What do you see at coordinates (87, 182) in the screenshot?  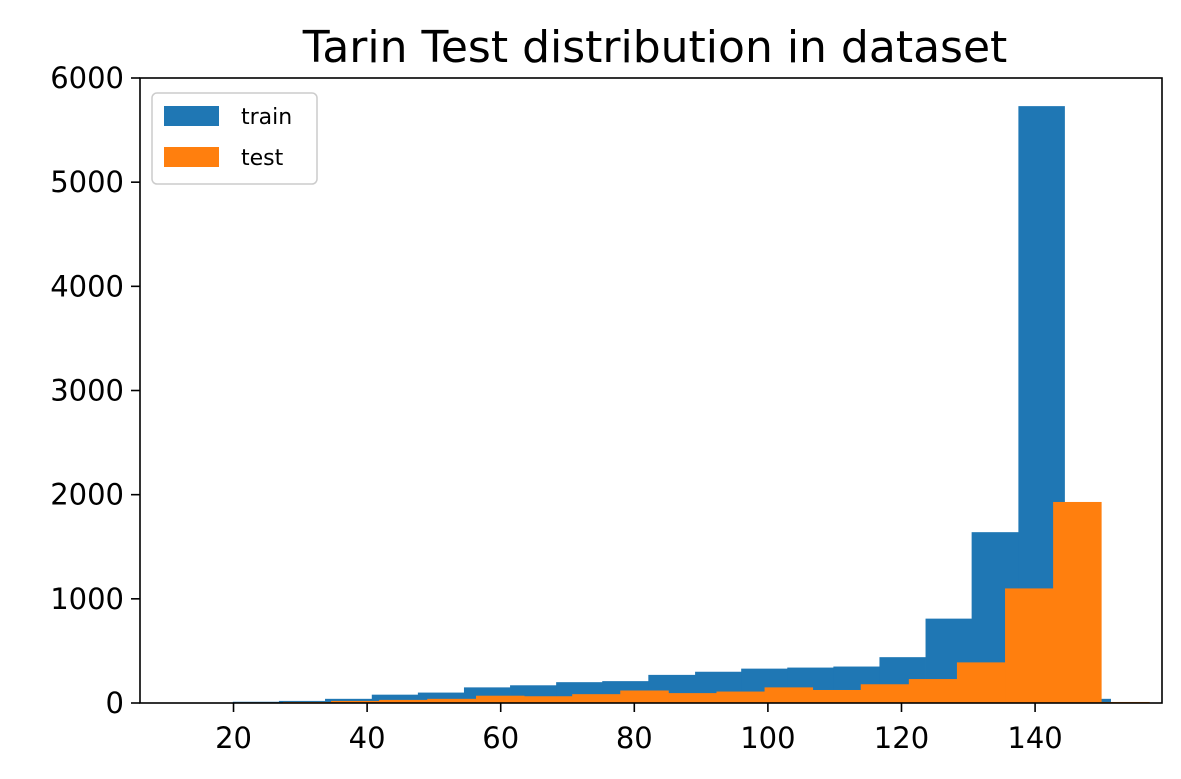 I see `y-tick-label-5000: 5000` at bounding box center [87, 182].